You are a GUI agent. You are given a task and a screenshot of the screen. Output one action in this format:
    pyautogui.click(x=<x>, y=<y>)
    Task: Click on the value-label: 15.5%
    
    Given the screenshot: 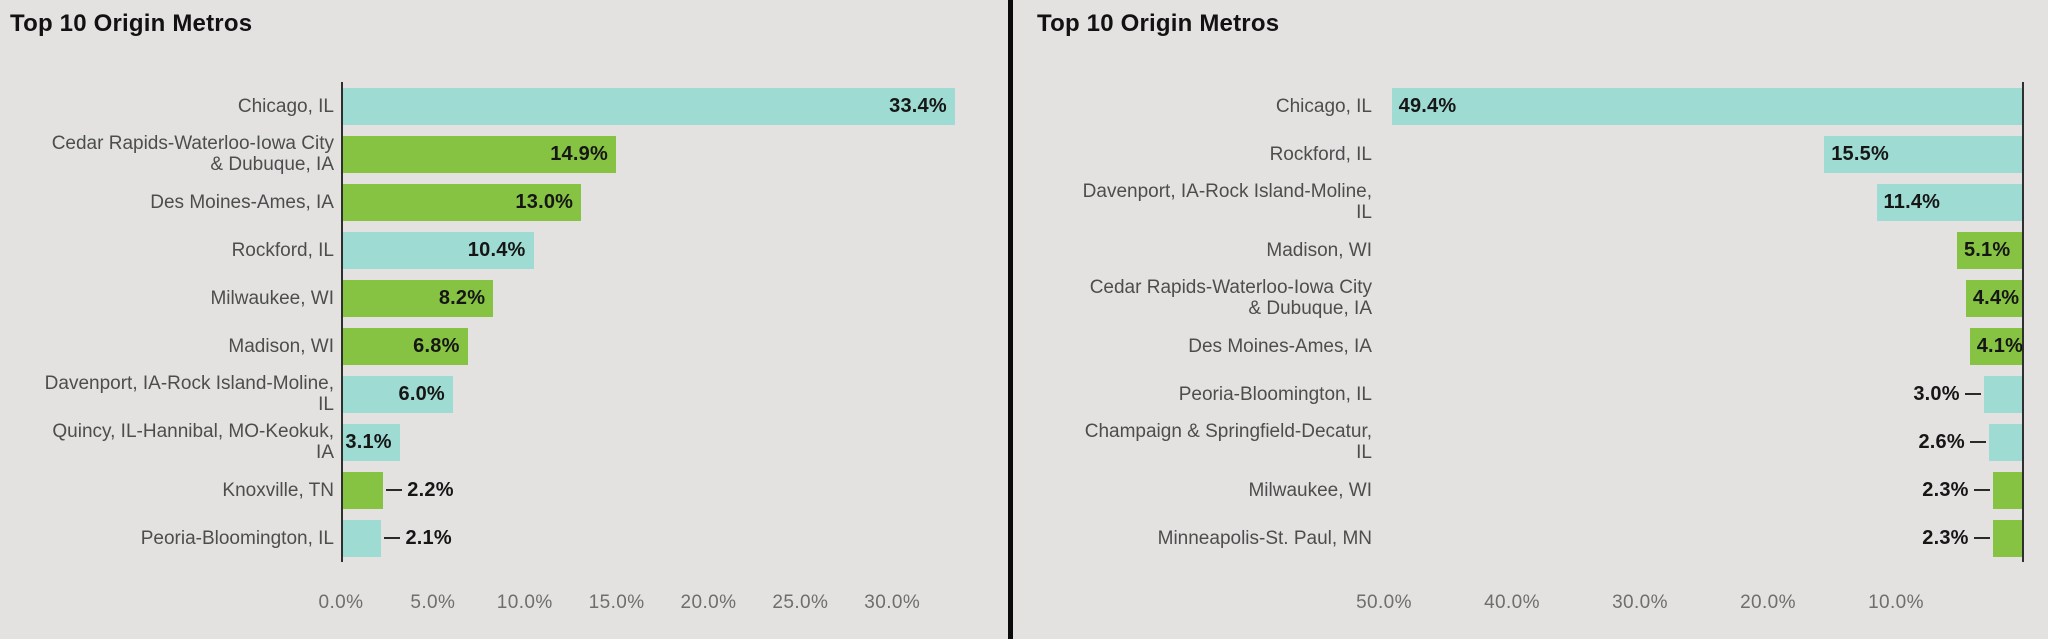 What is the action you would take?
    pyautogui.click(x=1860, y=153)
    